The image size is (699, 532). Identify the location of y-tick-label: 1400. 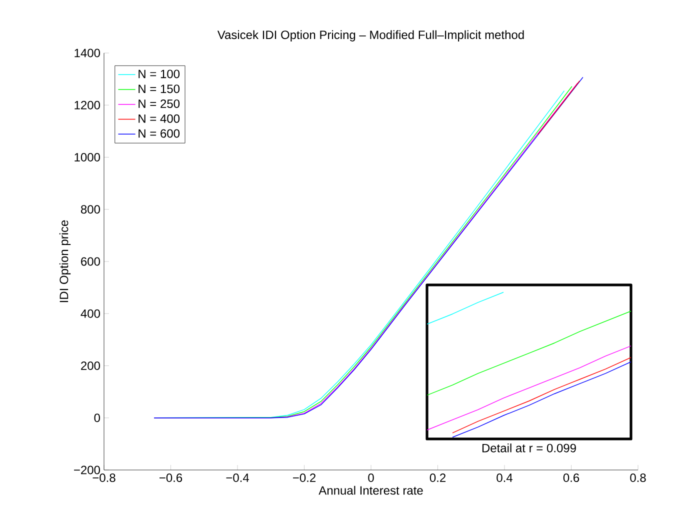
(87, 53).